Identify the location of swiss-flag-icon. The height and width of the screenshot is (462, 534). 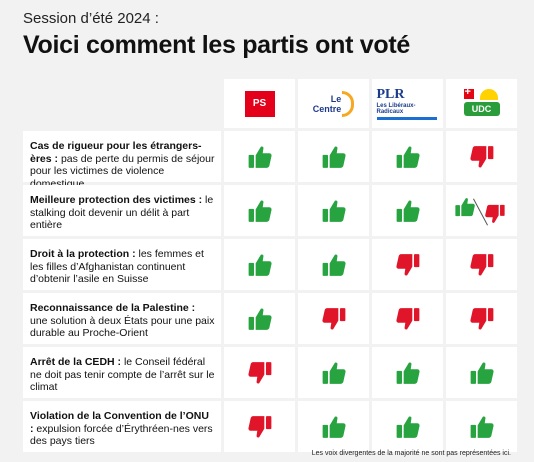
(468, 92).